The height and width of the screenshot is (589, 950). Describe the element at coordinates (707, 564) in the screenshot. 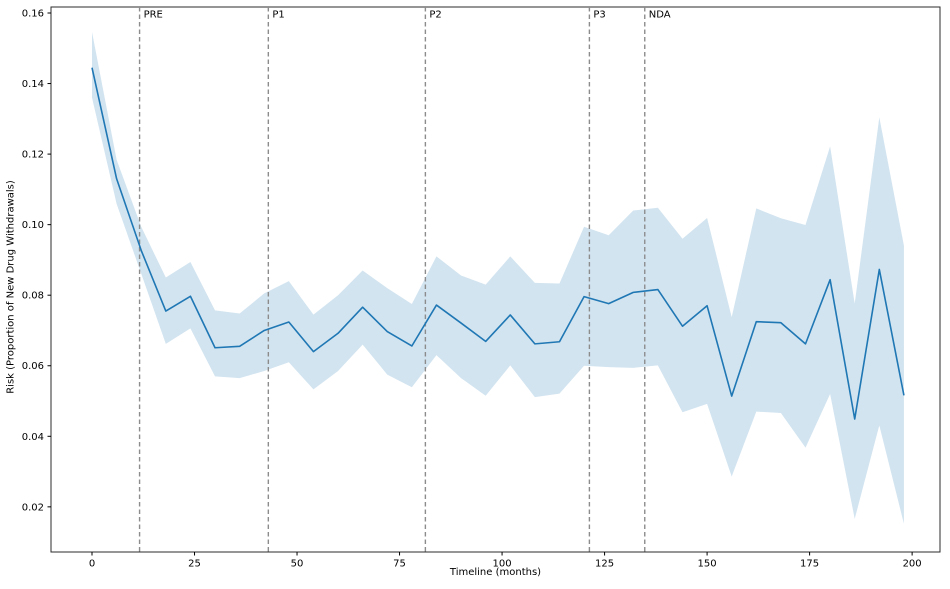

I see `x-tick-label: 150` at that location.